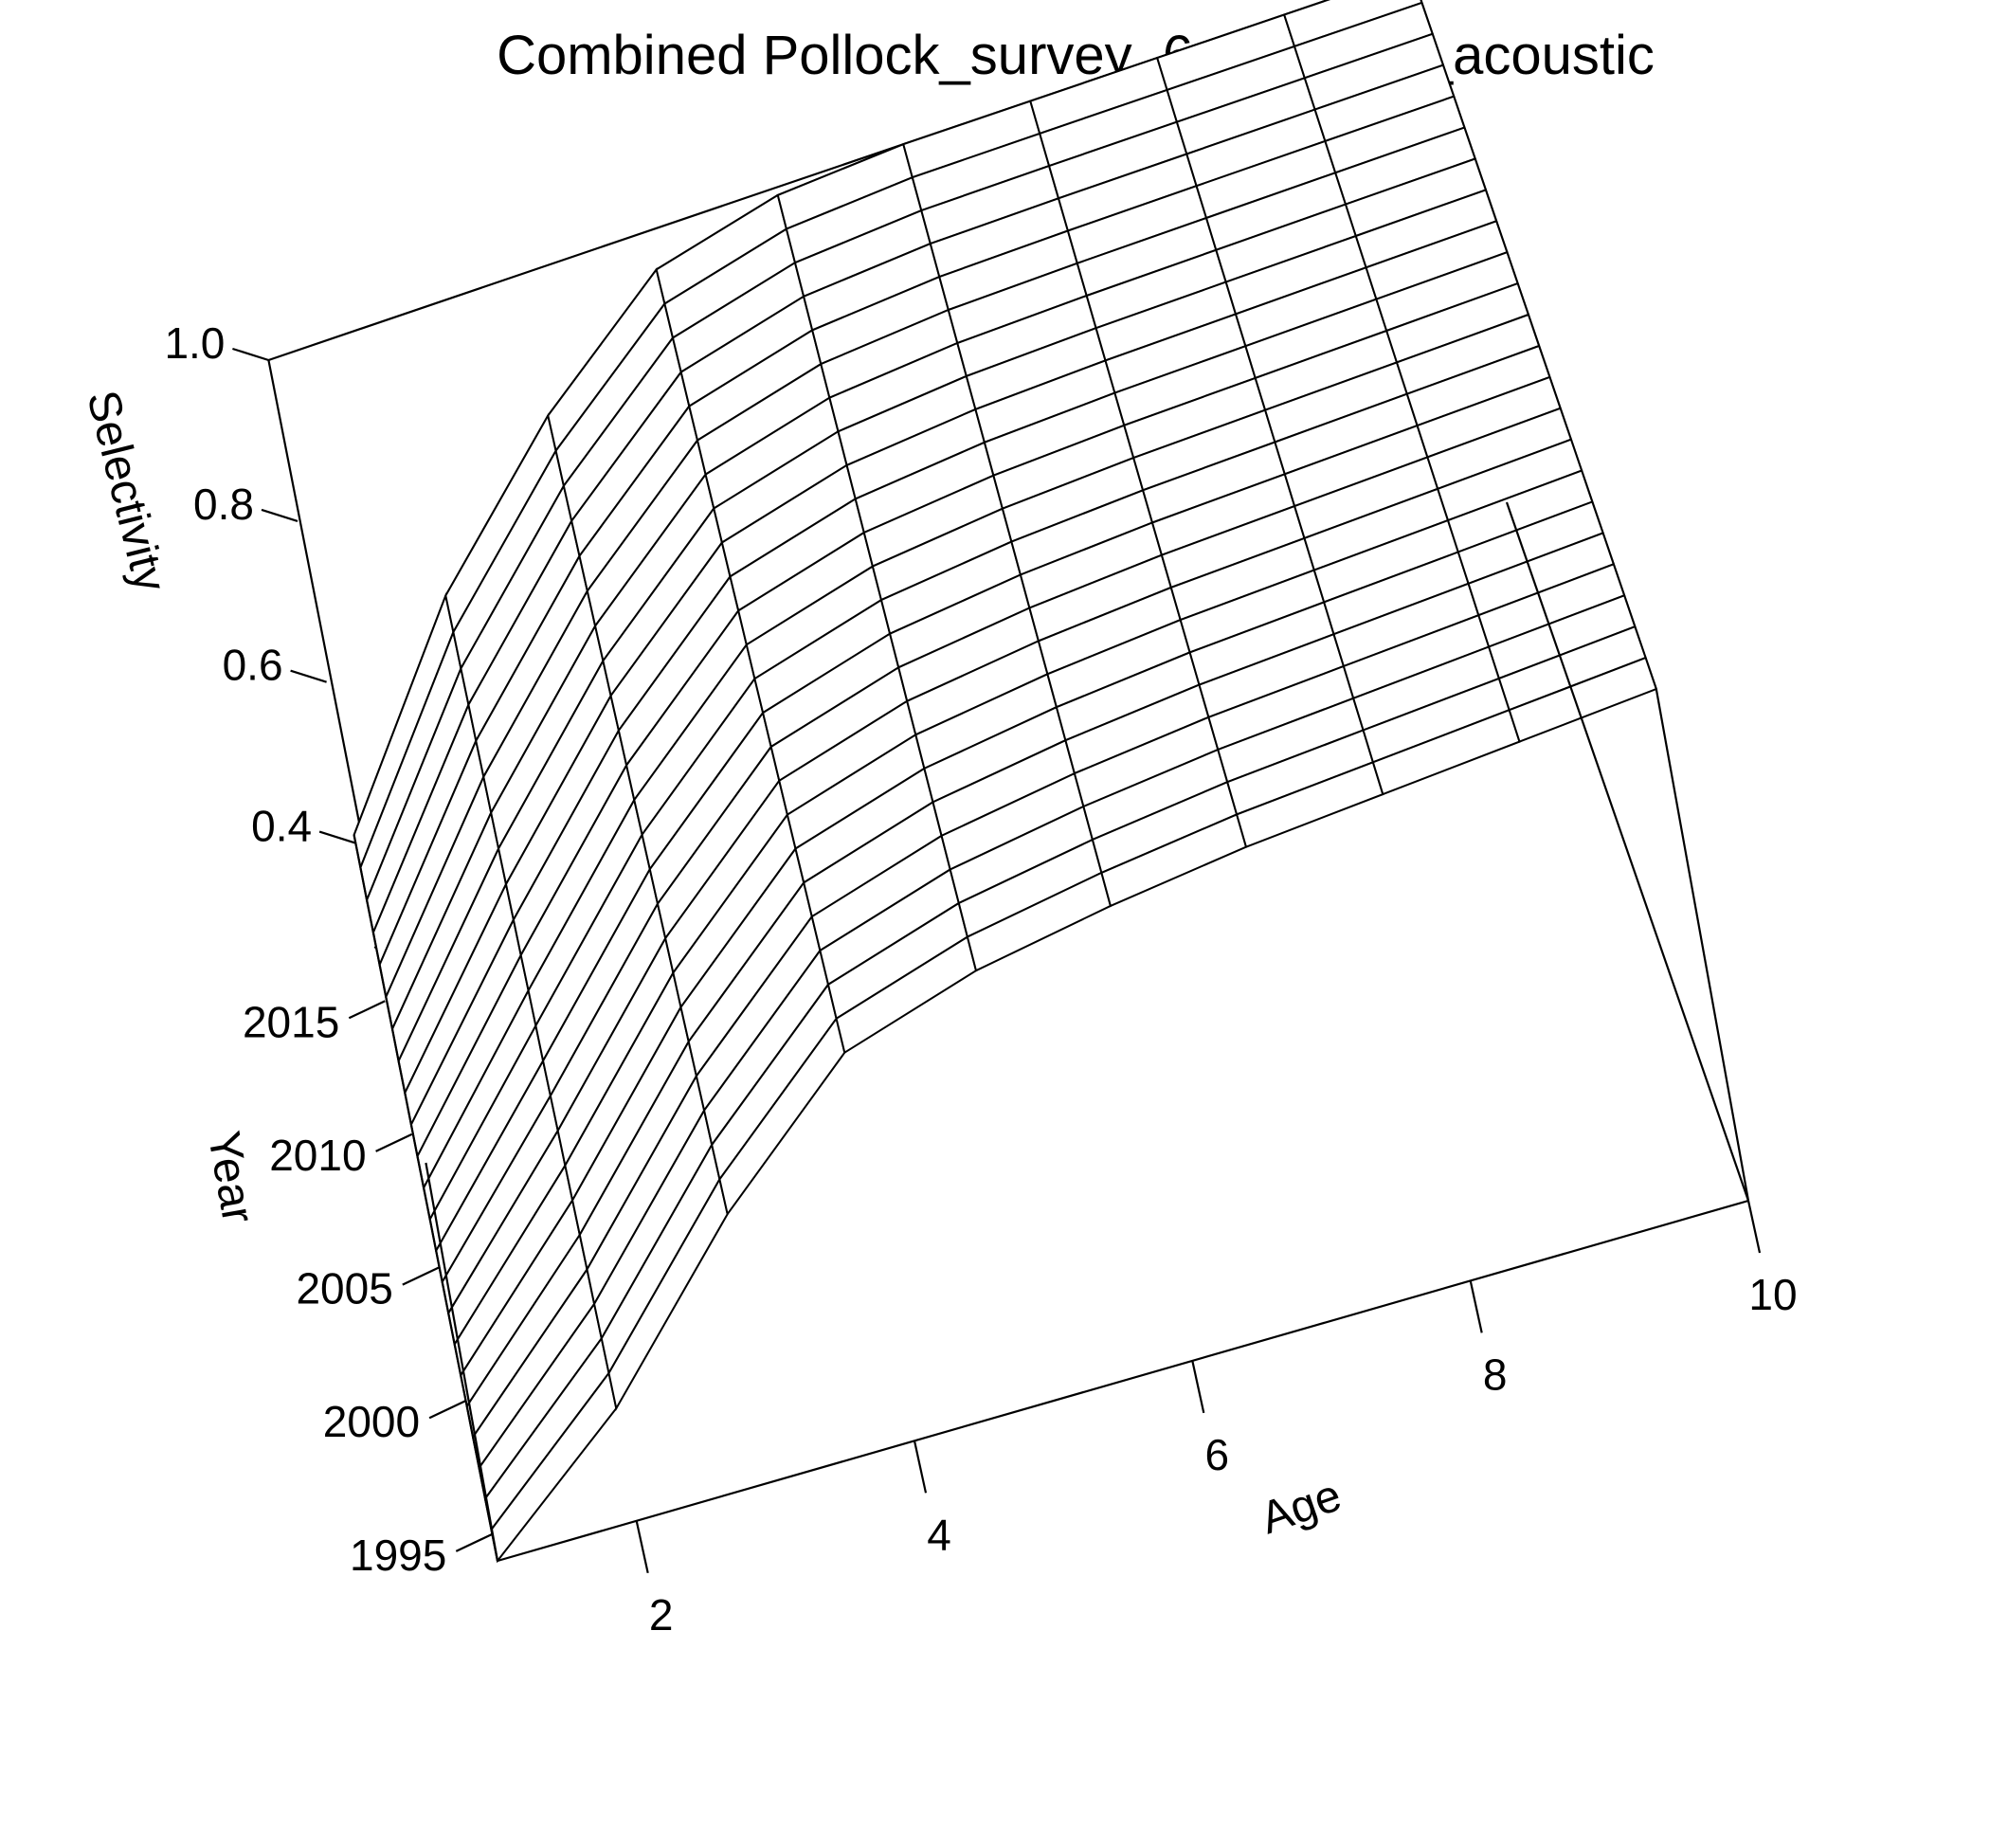  What do you see at coordinates (230, 1177) in the screenshot?
I see `year-axis-label: Year` at bounding box center [230, 1177].